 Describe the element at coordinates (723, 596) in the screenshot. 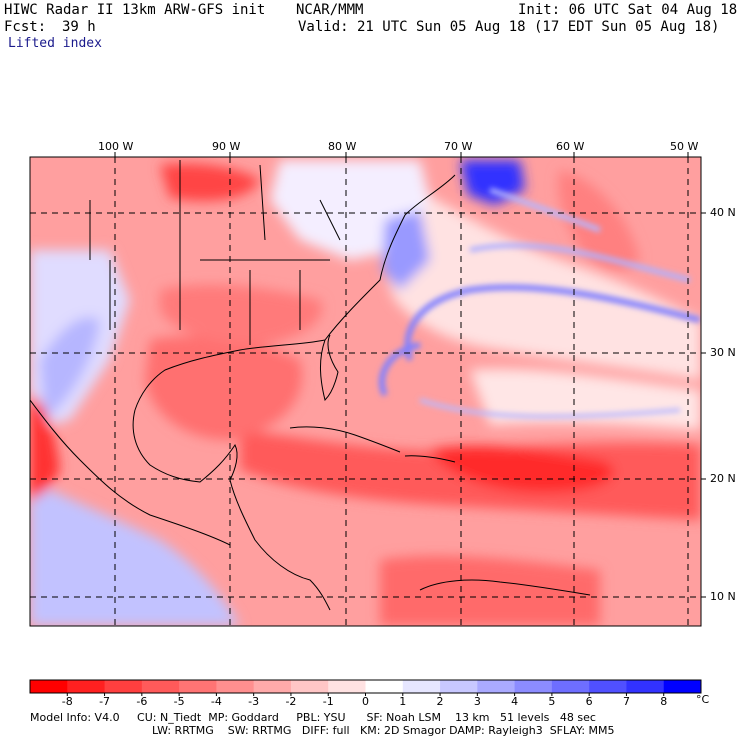

I see `latitude-label: 10 N` at that location.